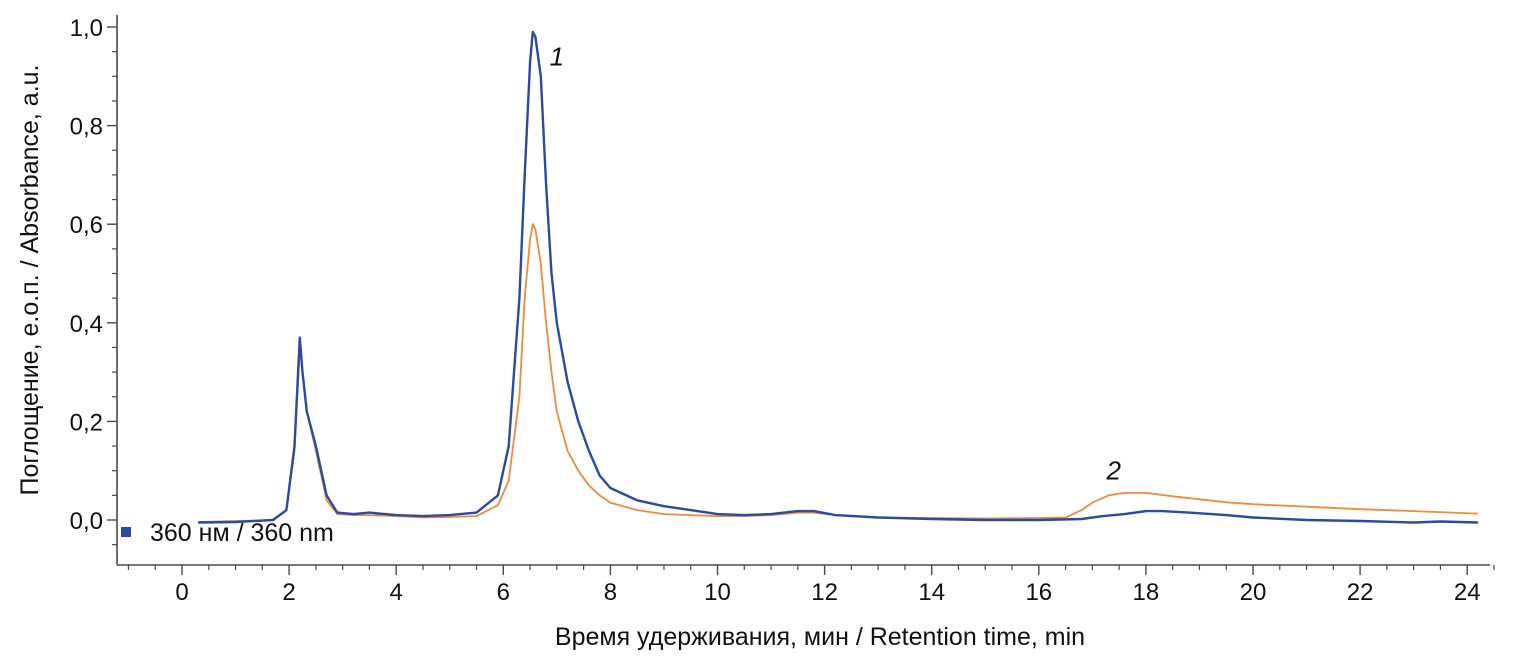 This screenshot has height=658, width=1520. I want to click on peak-label-1: 1, so click(557, 57).